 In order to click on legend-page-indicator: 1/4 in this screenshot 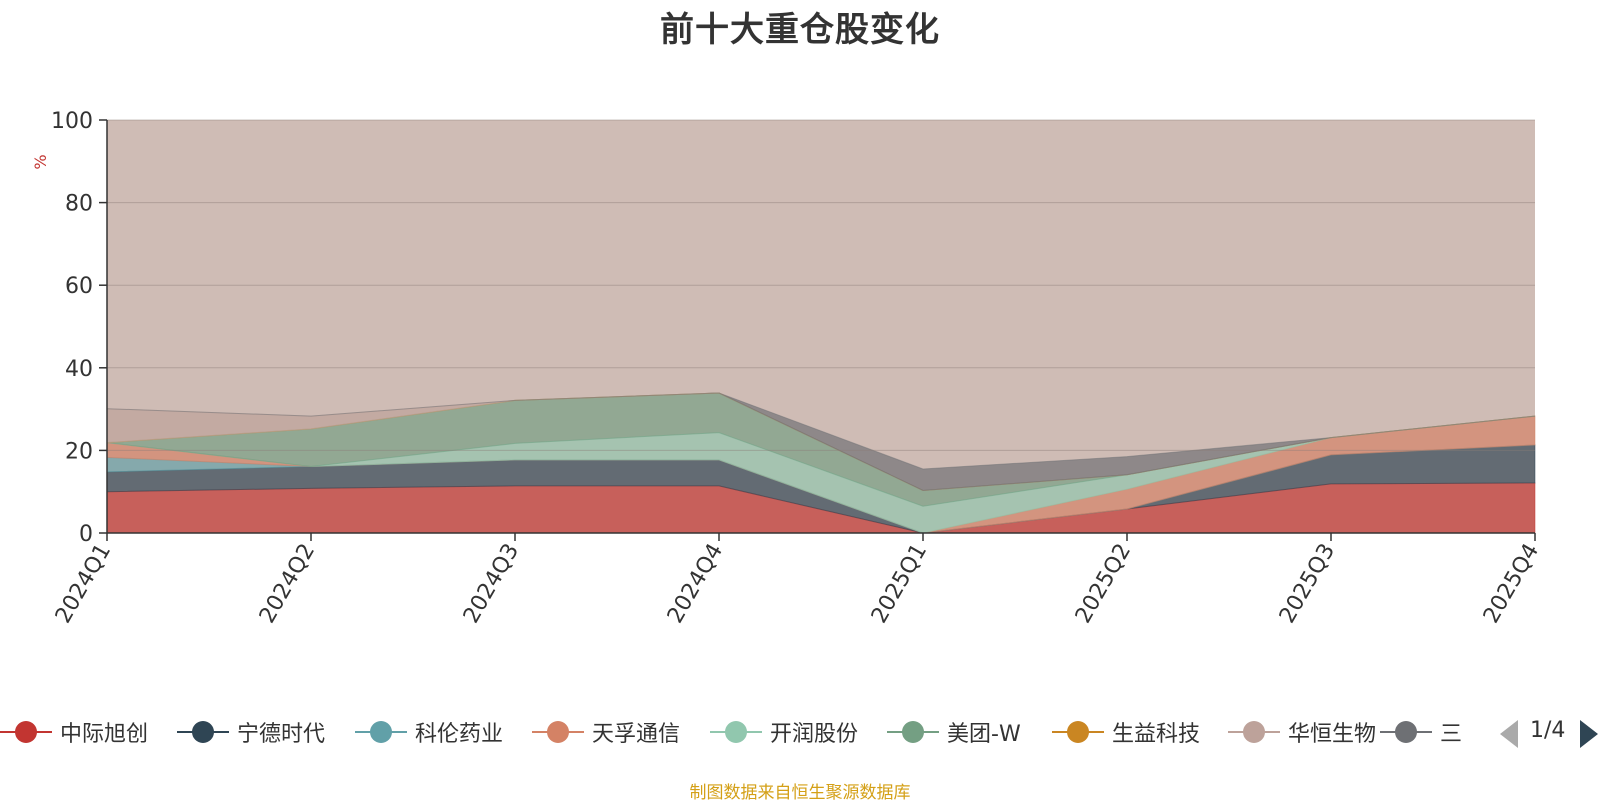, I will do `click(1548, 730)`.